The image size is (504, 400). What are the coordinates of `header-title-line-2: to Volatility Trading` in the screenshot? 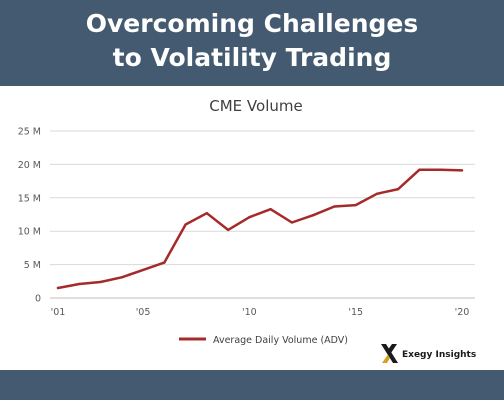 It's located at (252, 57).